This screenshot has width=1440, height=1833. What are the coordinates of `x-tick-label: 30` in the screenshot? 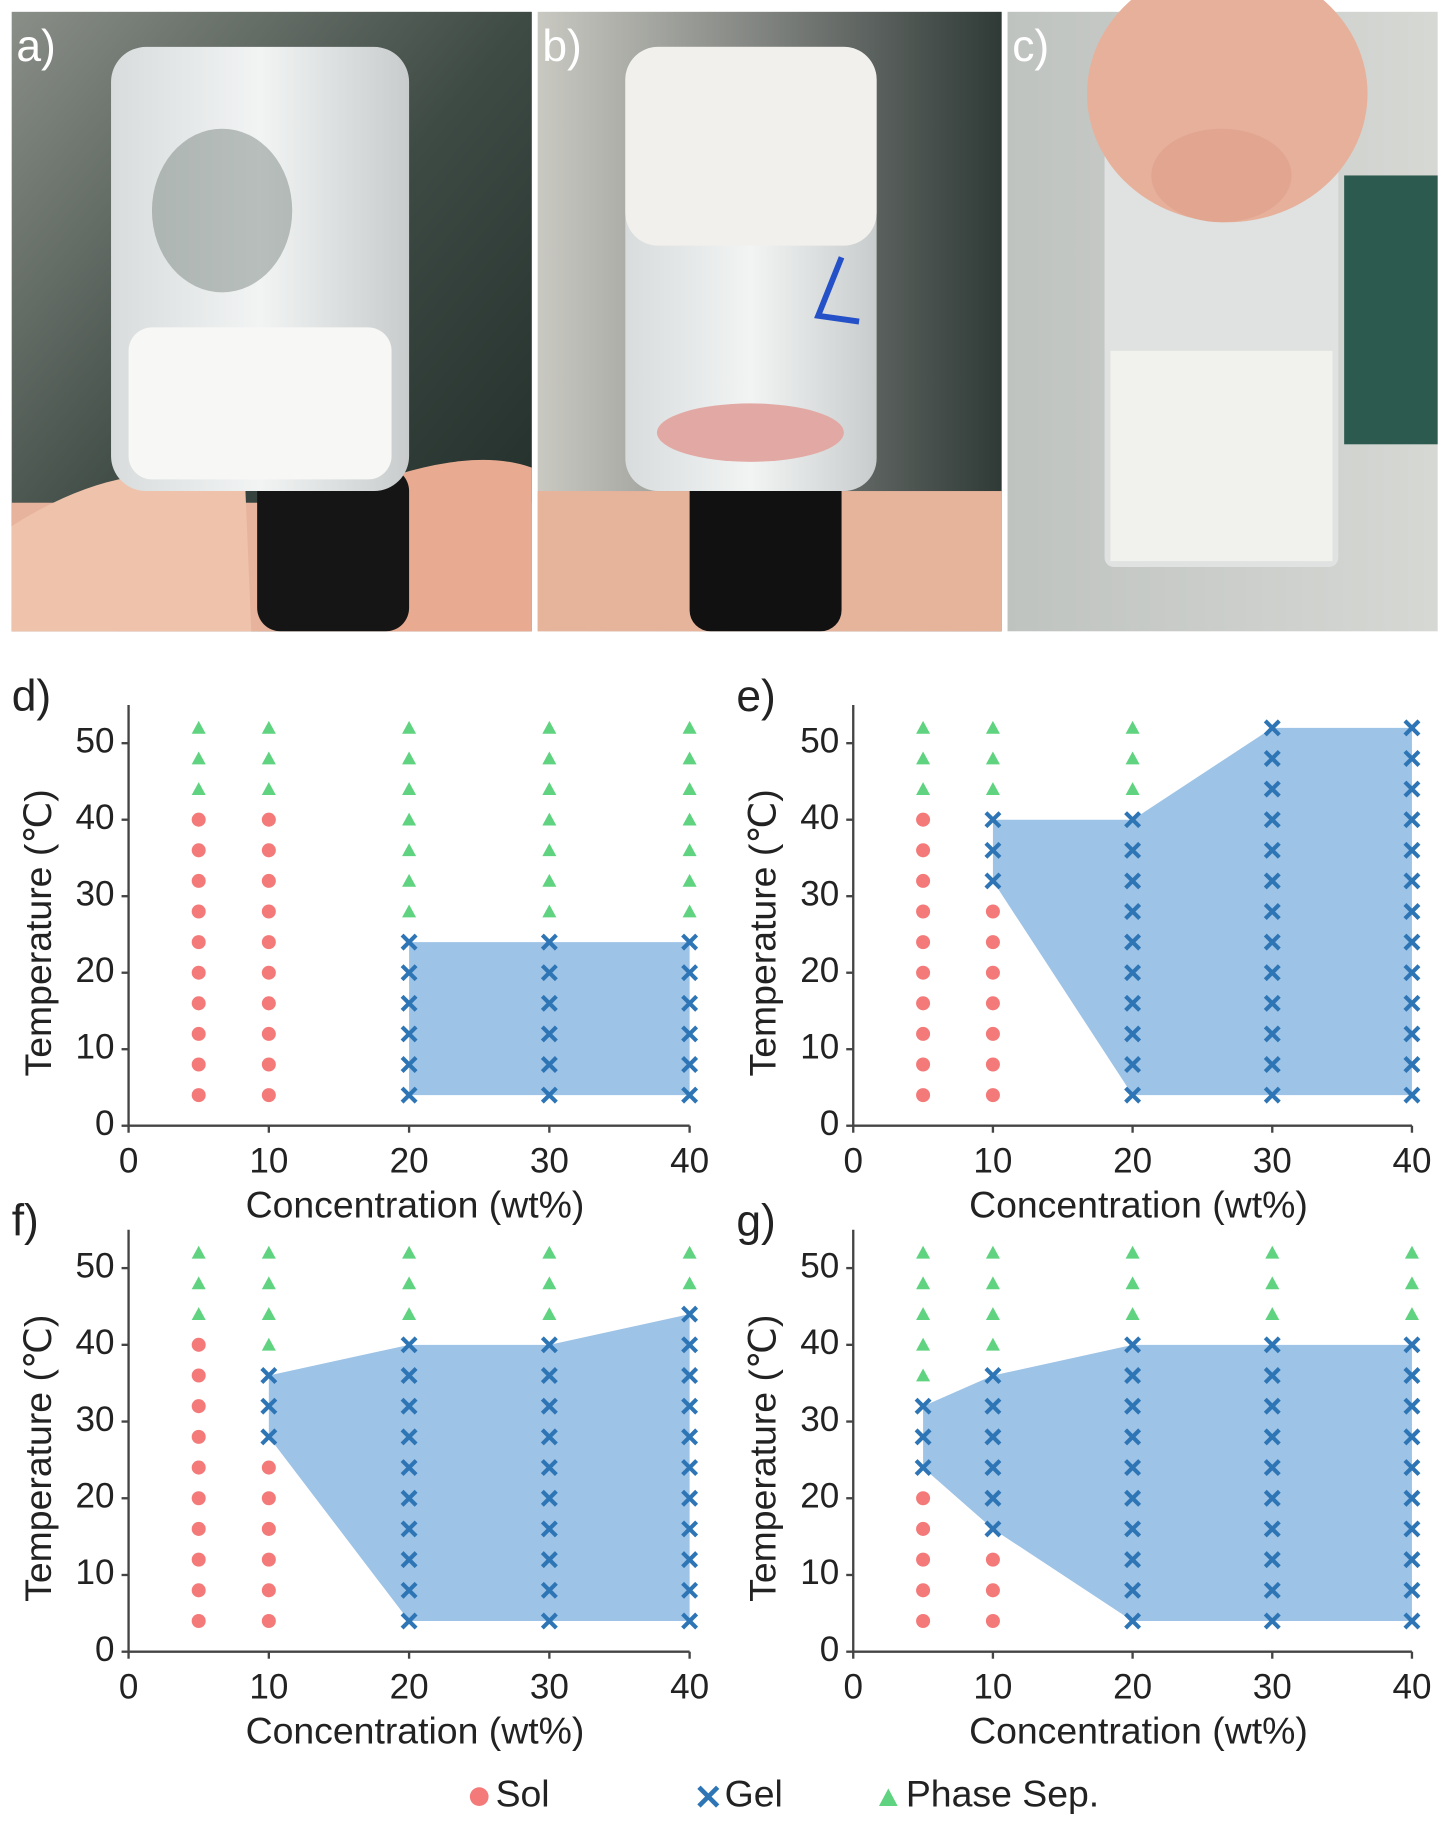 It's located at (1272, 1686).